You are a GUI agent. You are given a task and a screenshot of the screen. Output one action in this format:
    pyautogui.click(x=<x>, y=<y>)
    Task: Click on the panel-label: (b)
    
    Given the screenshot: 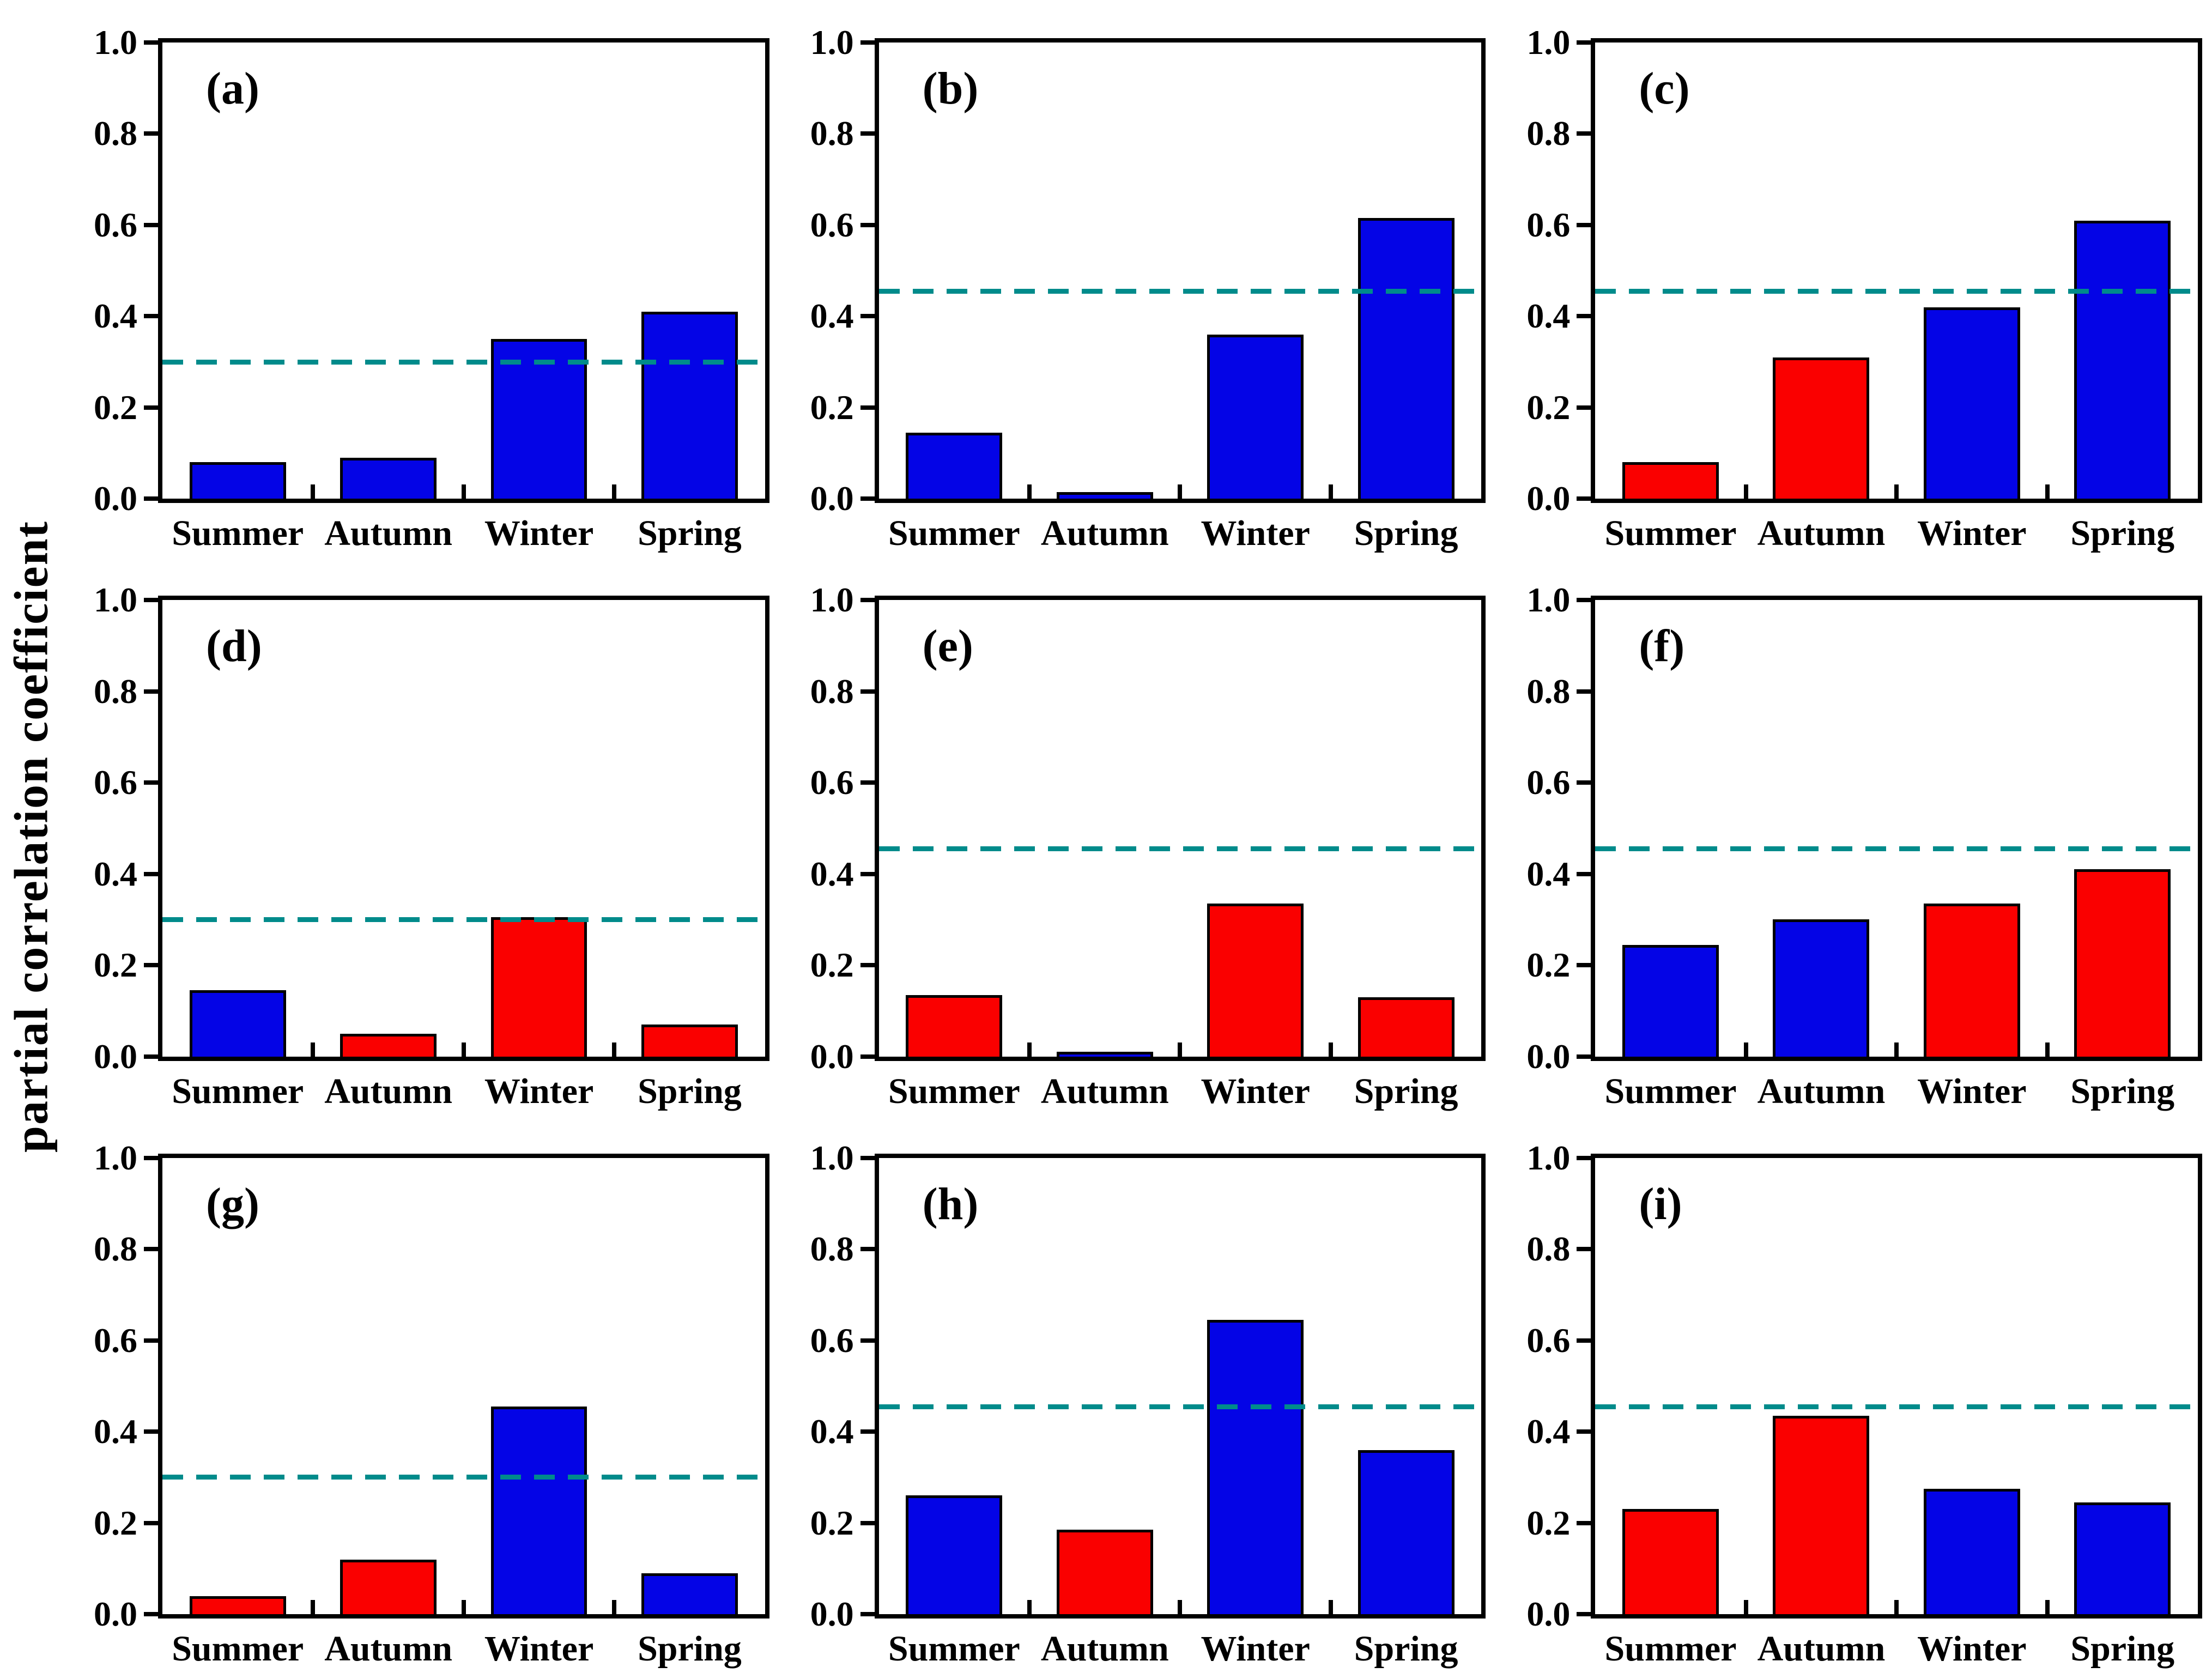 What is the action you would take?
    pyautogui.click(x=950, y=88)
    